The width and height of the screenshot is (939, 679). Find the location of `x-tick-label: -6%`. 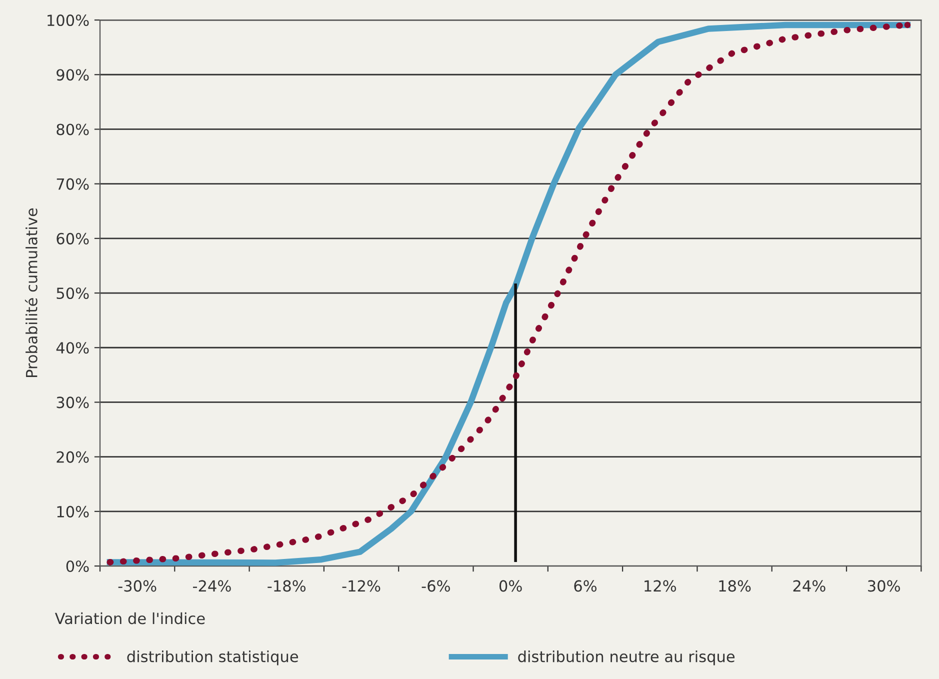

x-tick-label: -6% is located at coordinates (436, 586).